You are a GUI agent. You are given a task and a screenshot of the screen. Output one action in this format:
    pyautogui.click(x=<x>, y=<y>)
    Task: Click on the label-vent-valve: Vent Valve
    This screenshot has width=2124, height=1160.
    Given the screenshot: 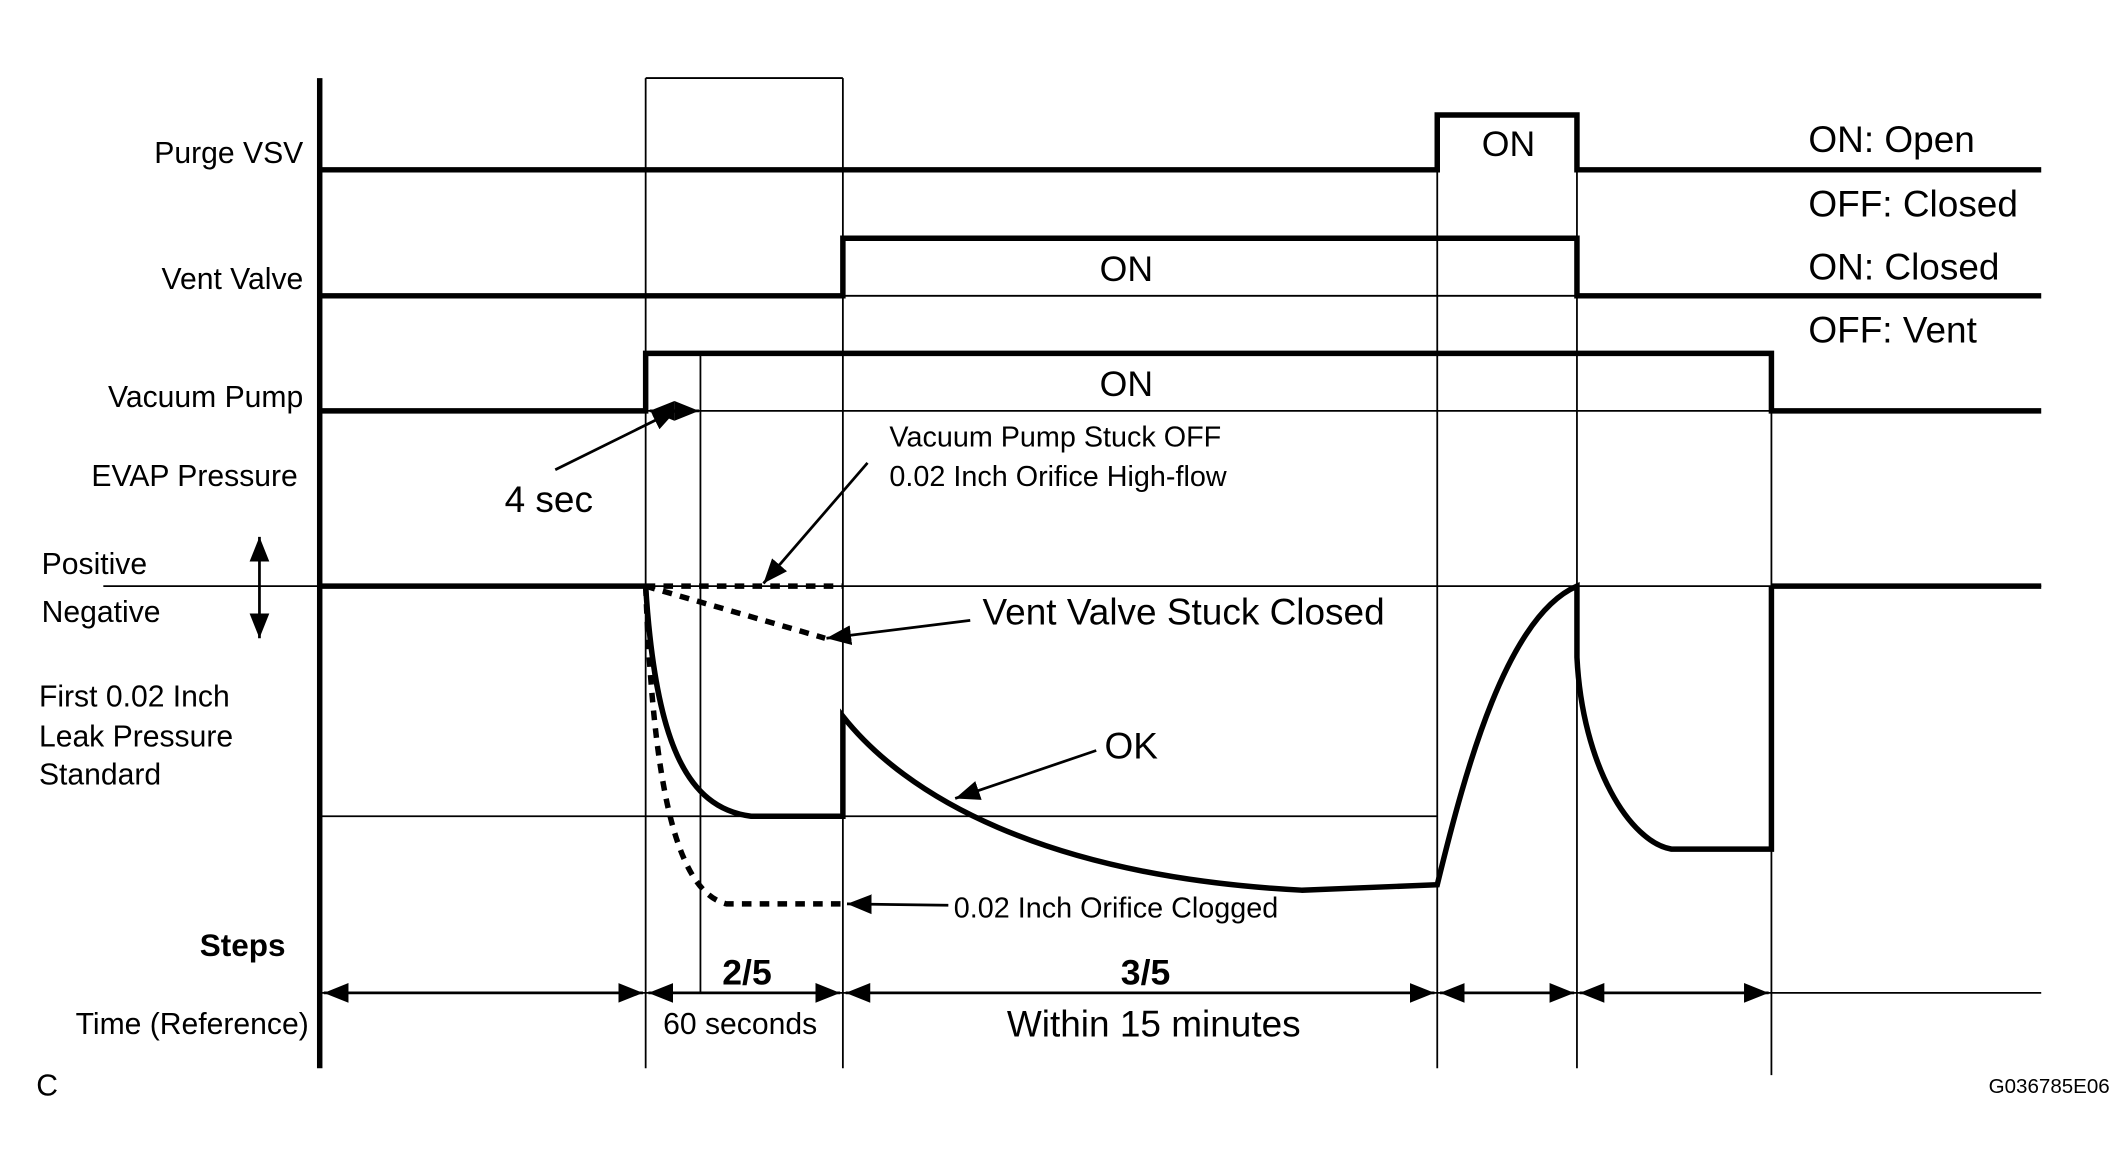 What is the action you would take?
    pyautogui.click(x=233, y=279)
    